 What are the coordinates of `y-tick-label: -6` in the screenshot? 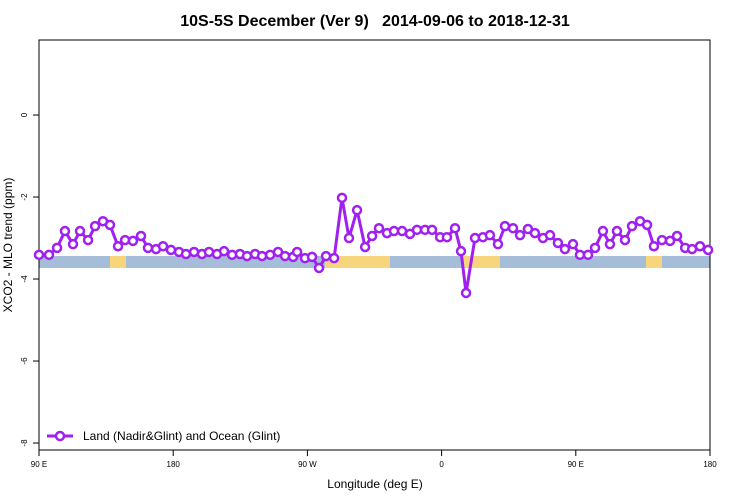 It's located at (24, 361).